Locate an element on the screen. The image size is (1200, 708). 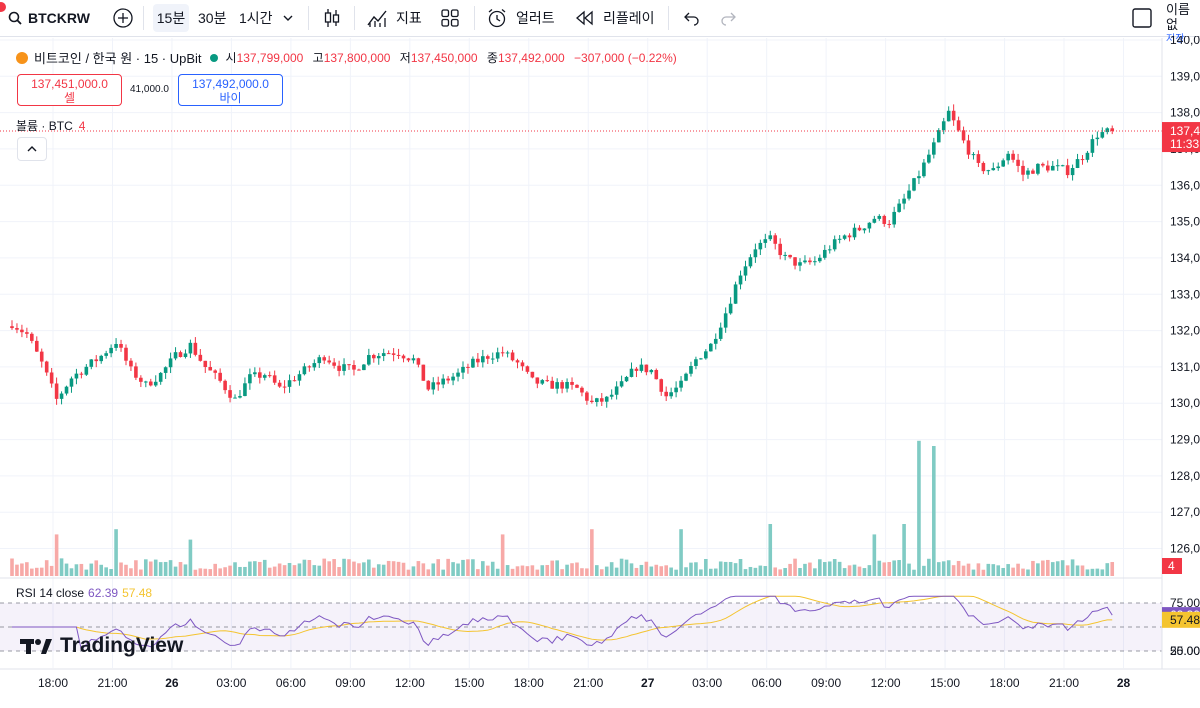
buy-button: 137,492,000.0 바이 is located at coordinates (230, 90).